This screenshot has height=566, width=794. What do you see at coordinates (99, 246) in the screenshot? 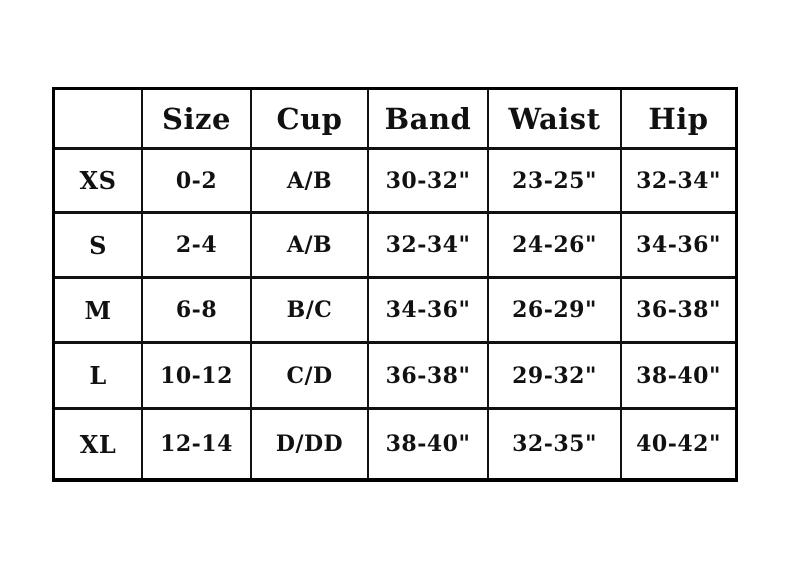
I see `cell-row-label: S` at bounding box center [99, 246].